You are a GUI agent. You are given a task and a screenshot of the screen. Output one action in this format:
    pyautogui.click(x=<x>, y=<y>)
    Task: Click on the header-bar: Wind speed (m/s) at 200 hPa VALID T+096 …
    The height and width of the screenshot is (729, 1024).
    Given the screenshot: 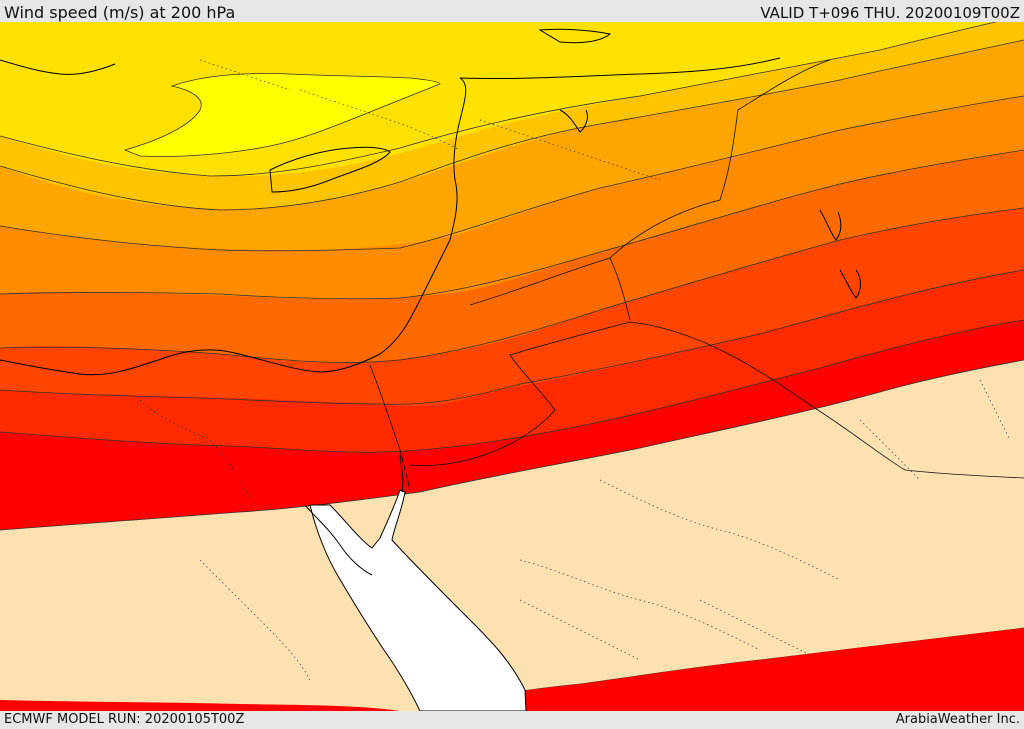 What is the action you would take?
    pyautogui.click(x=512, y=11)
    